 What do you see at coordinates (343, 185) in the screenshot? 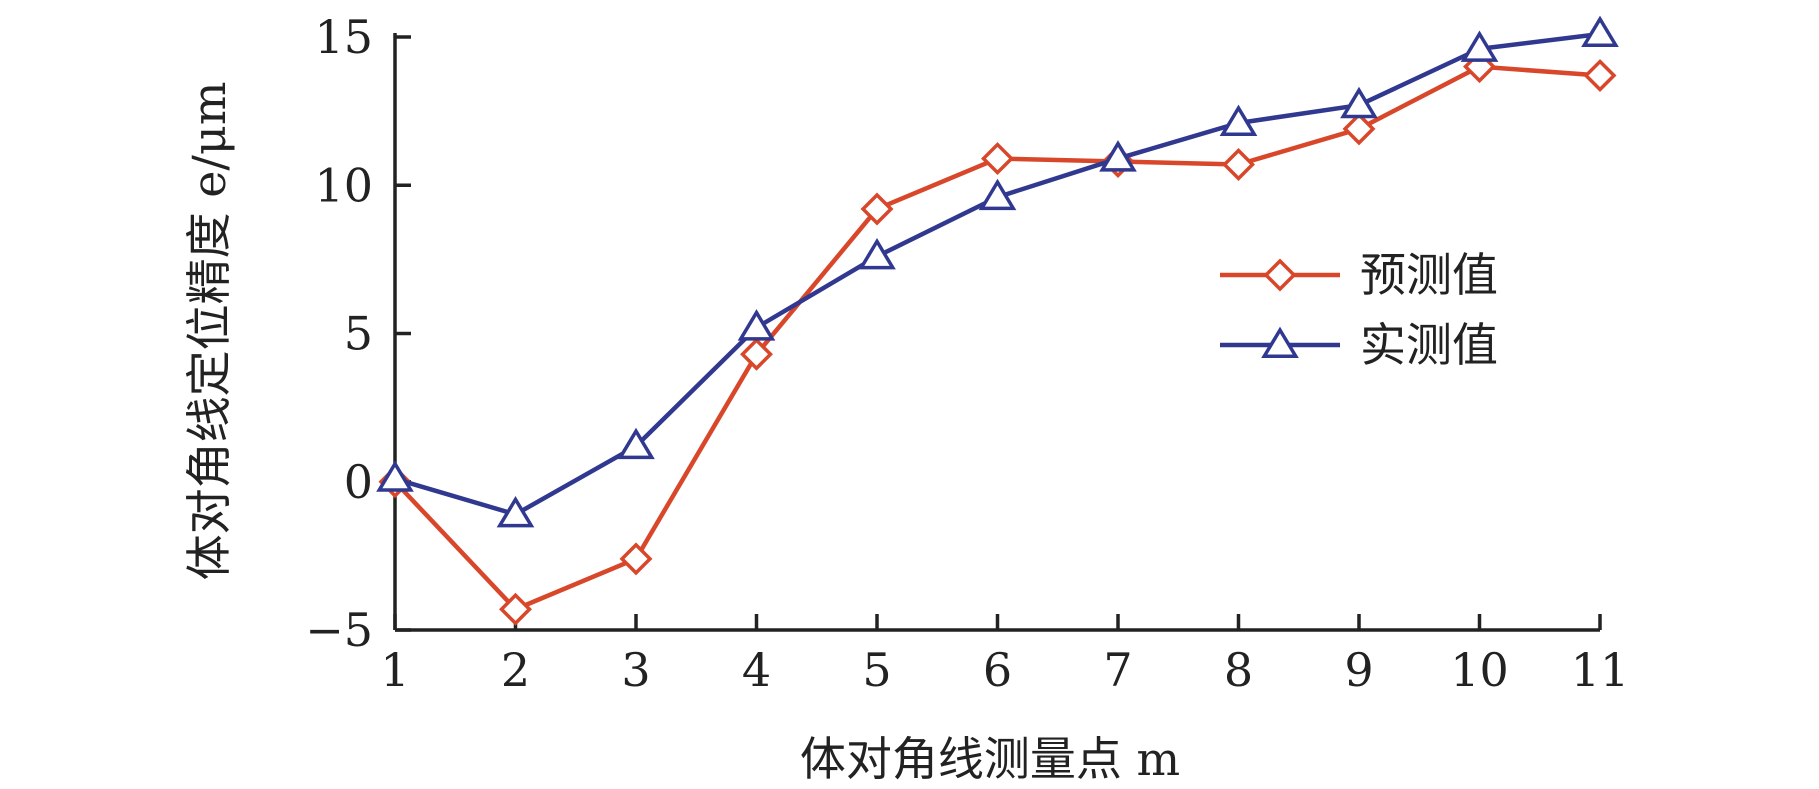
I see `y-tick-label: 10` at bounding box center [343, 185].